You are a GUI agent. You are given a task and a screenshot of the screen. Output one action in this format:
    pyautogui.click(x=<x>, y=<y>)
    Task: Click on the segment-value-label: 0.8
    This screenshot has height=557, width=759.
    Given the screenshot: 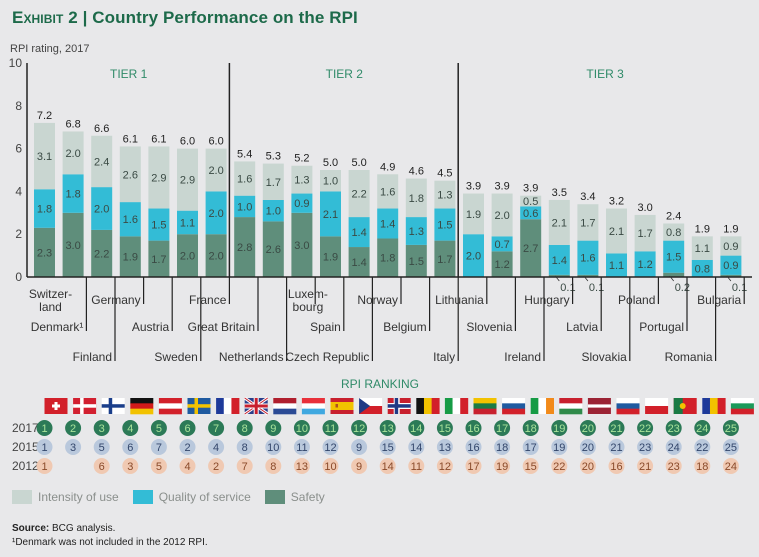 What is the action you would take?
    pyautogui.click(x=673, y=233)
    